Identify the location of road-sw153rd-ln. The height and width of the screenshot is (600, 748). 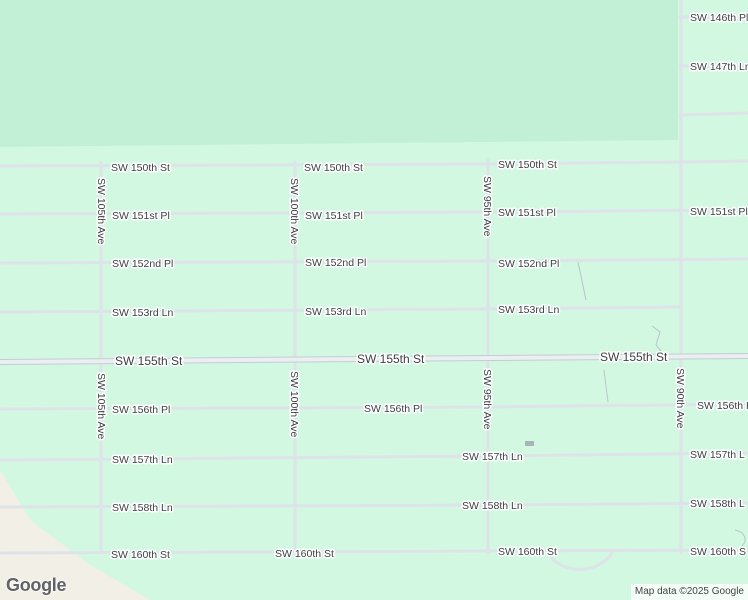
(341, 309).